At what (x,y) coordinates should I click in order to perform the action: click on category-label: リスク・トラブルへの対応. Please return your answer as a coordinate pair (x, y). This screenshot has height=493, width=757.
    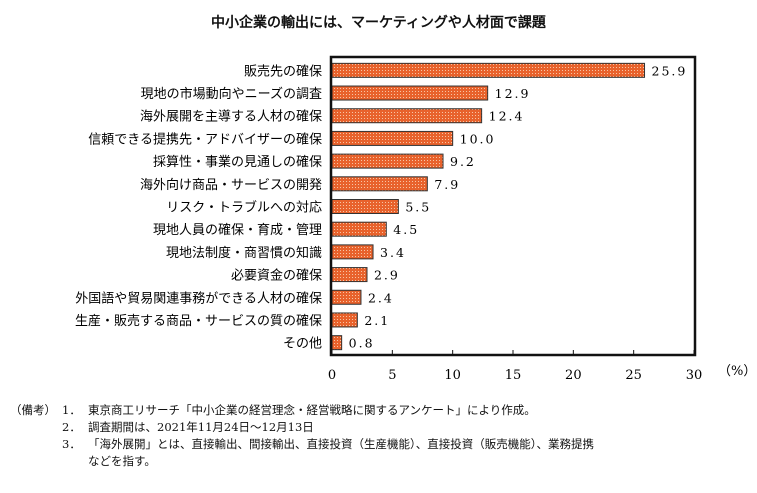
    Looking at the image, I should click on (244, 208).